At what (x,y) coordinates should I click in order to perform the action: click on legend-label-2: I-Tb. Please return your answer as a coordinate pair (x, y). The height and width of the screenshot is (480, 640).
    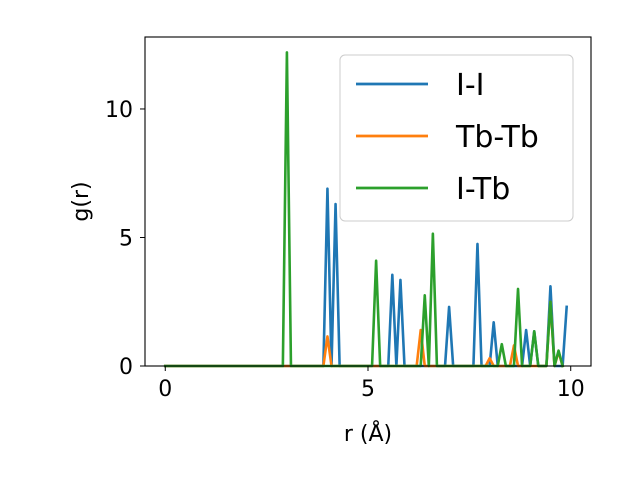
    Looking at the image, I should click on (483, 189).